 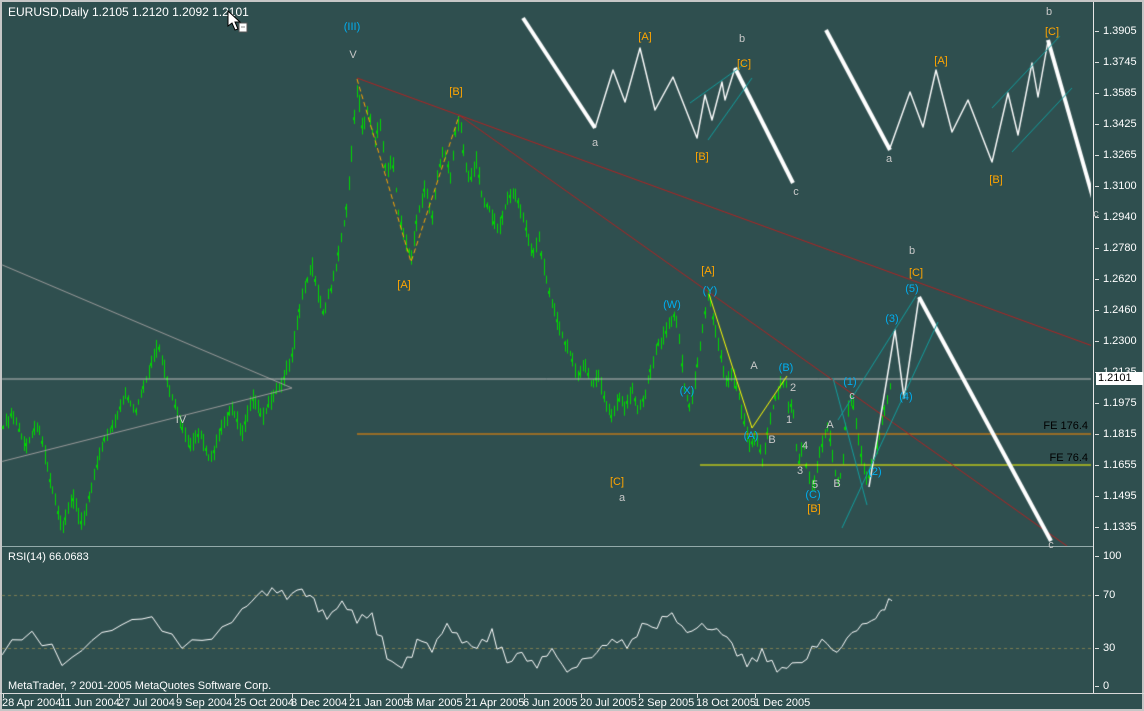 I want to click on sub-label-3: 3, so click(x=800, y=471).